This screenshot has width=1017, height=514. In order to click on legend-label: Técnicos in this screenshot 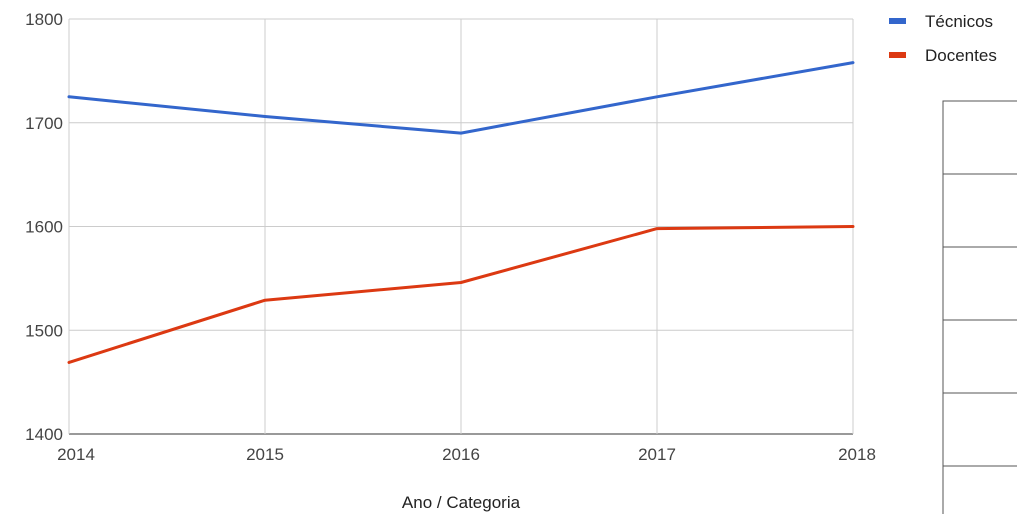, I will do `click(959, 21)`.